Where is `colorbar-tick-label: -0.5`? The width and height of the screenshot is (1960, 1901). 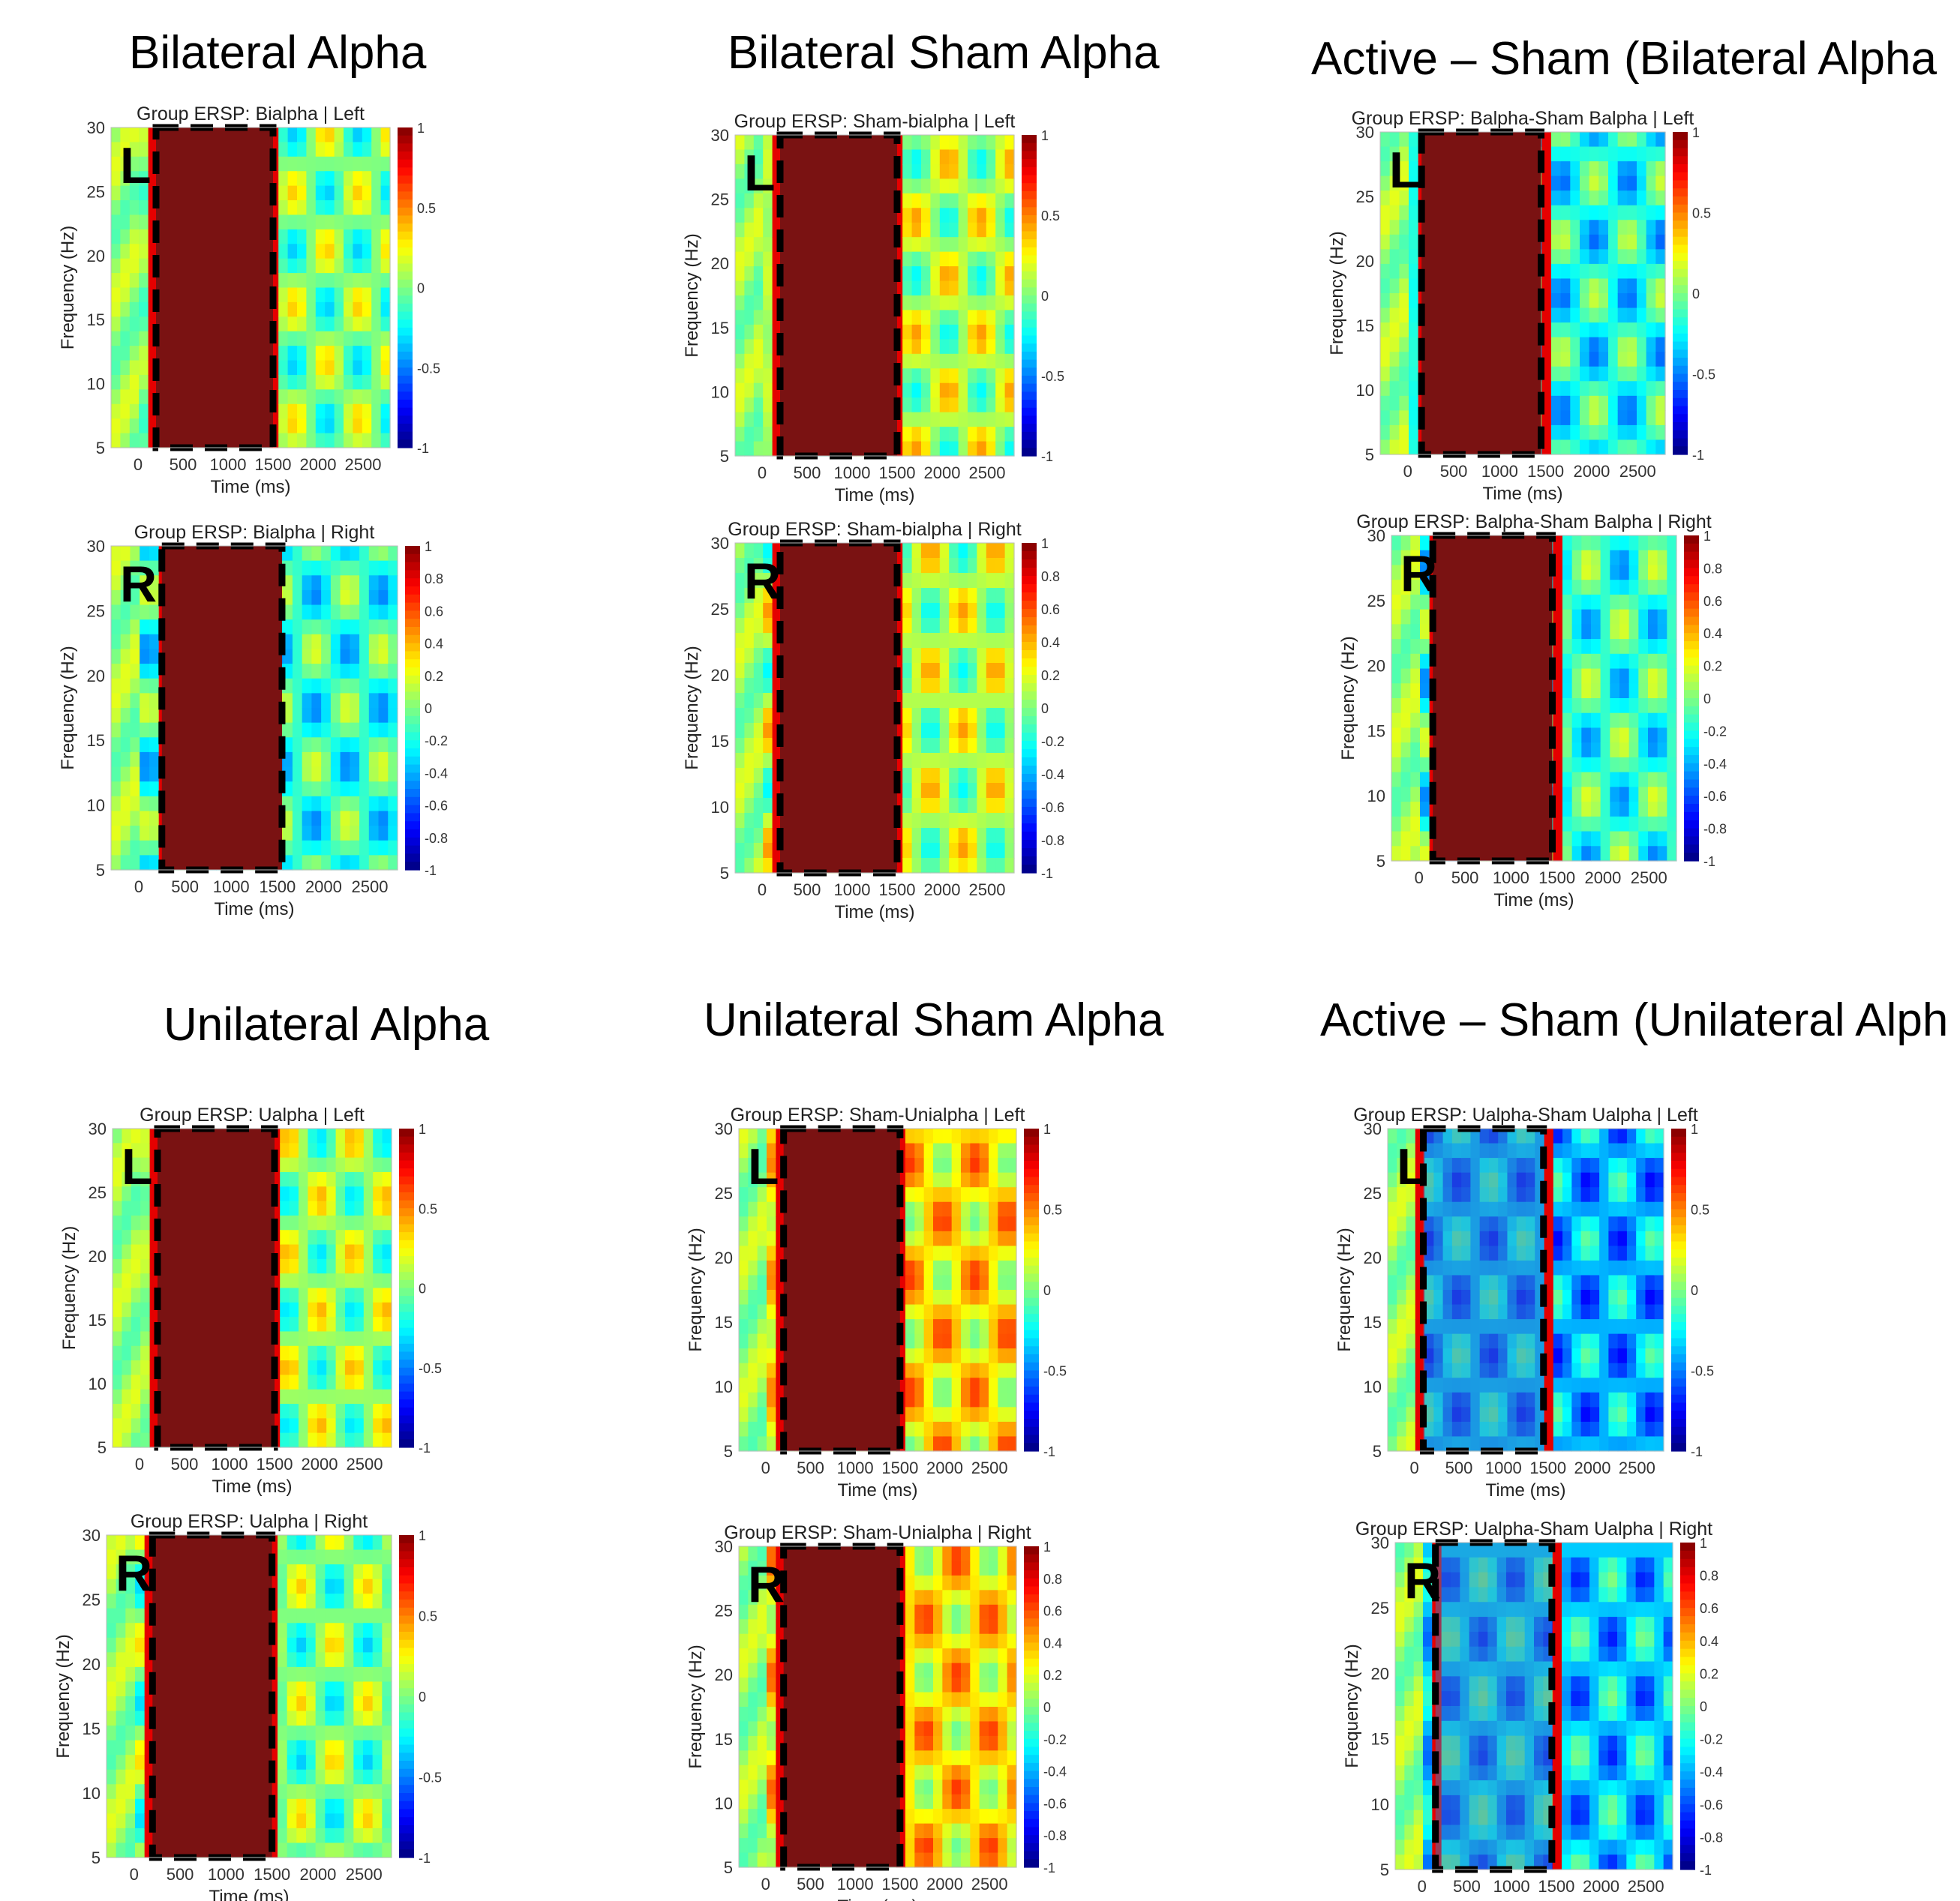
colorbar-tick-label: -0.5 is located at coordinates (428, 368).